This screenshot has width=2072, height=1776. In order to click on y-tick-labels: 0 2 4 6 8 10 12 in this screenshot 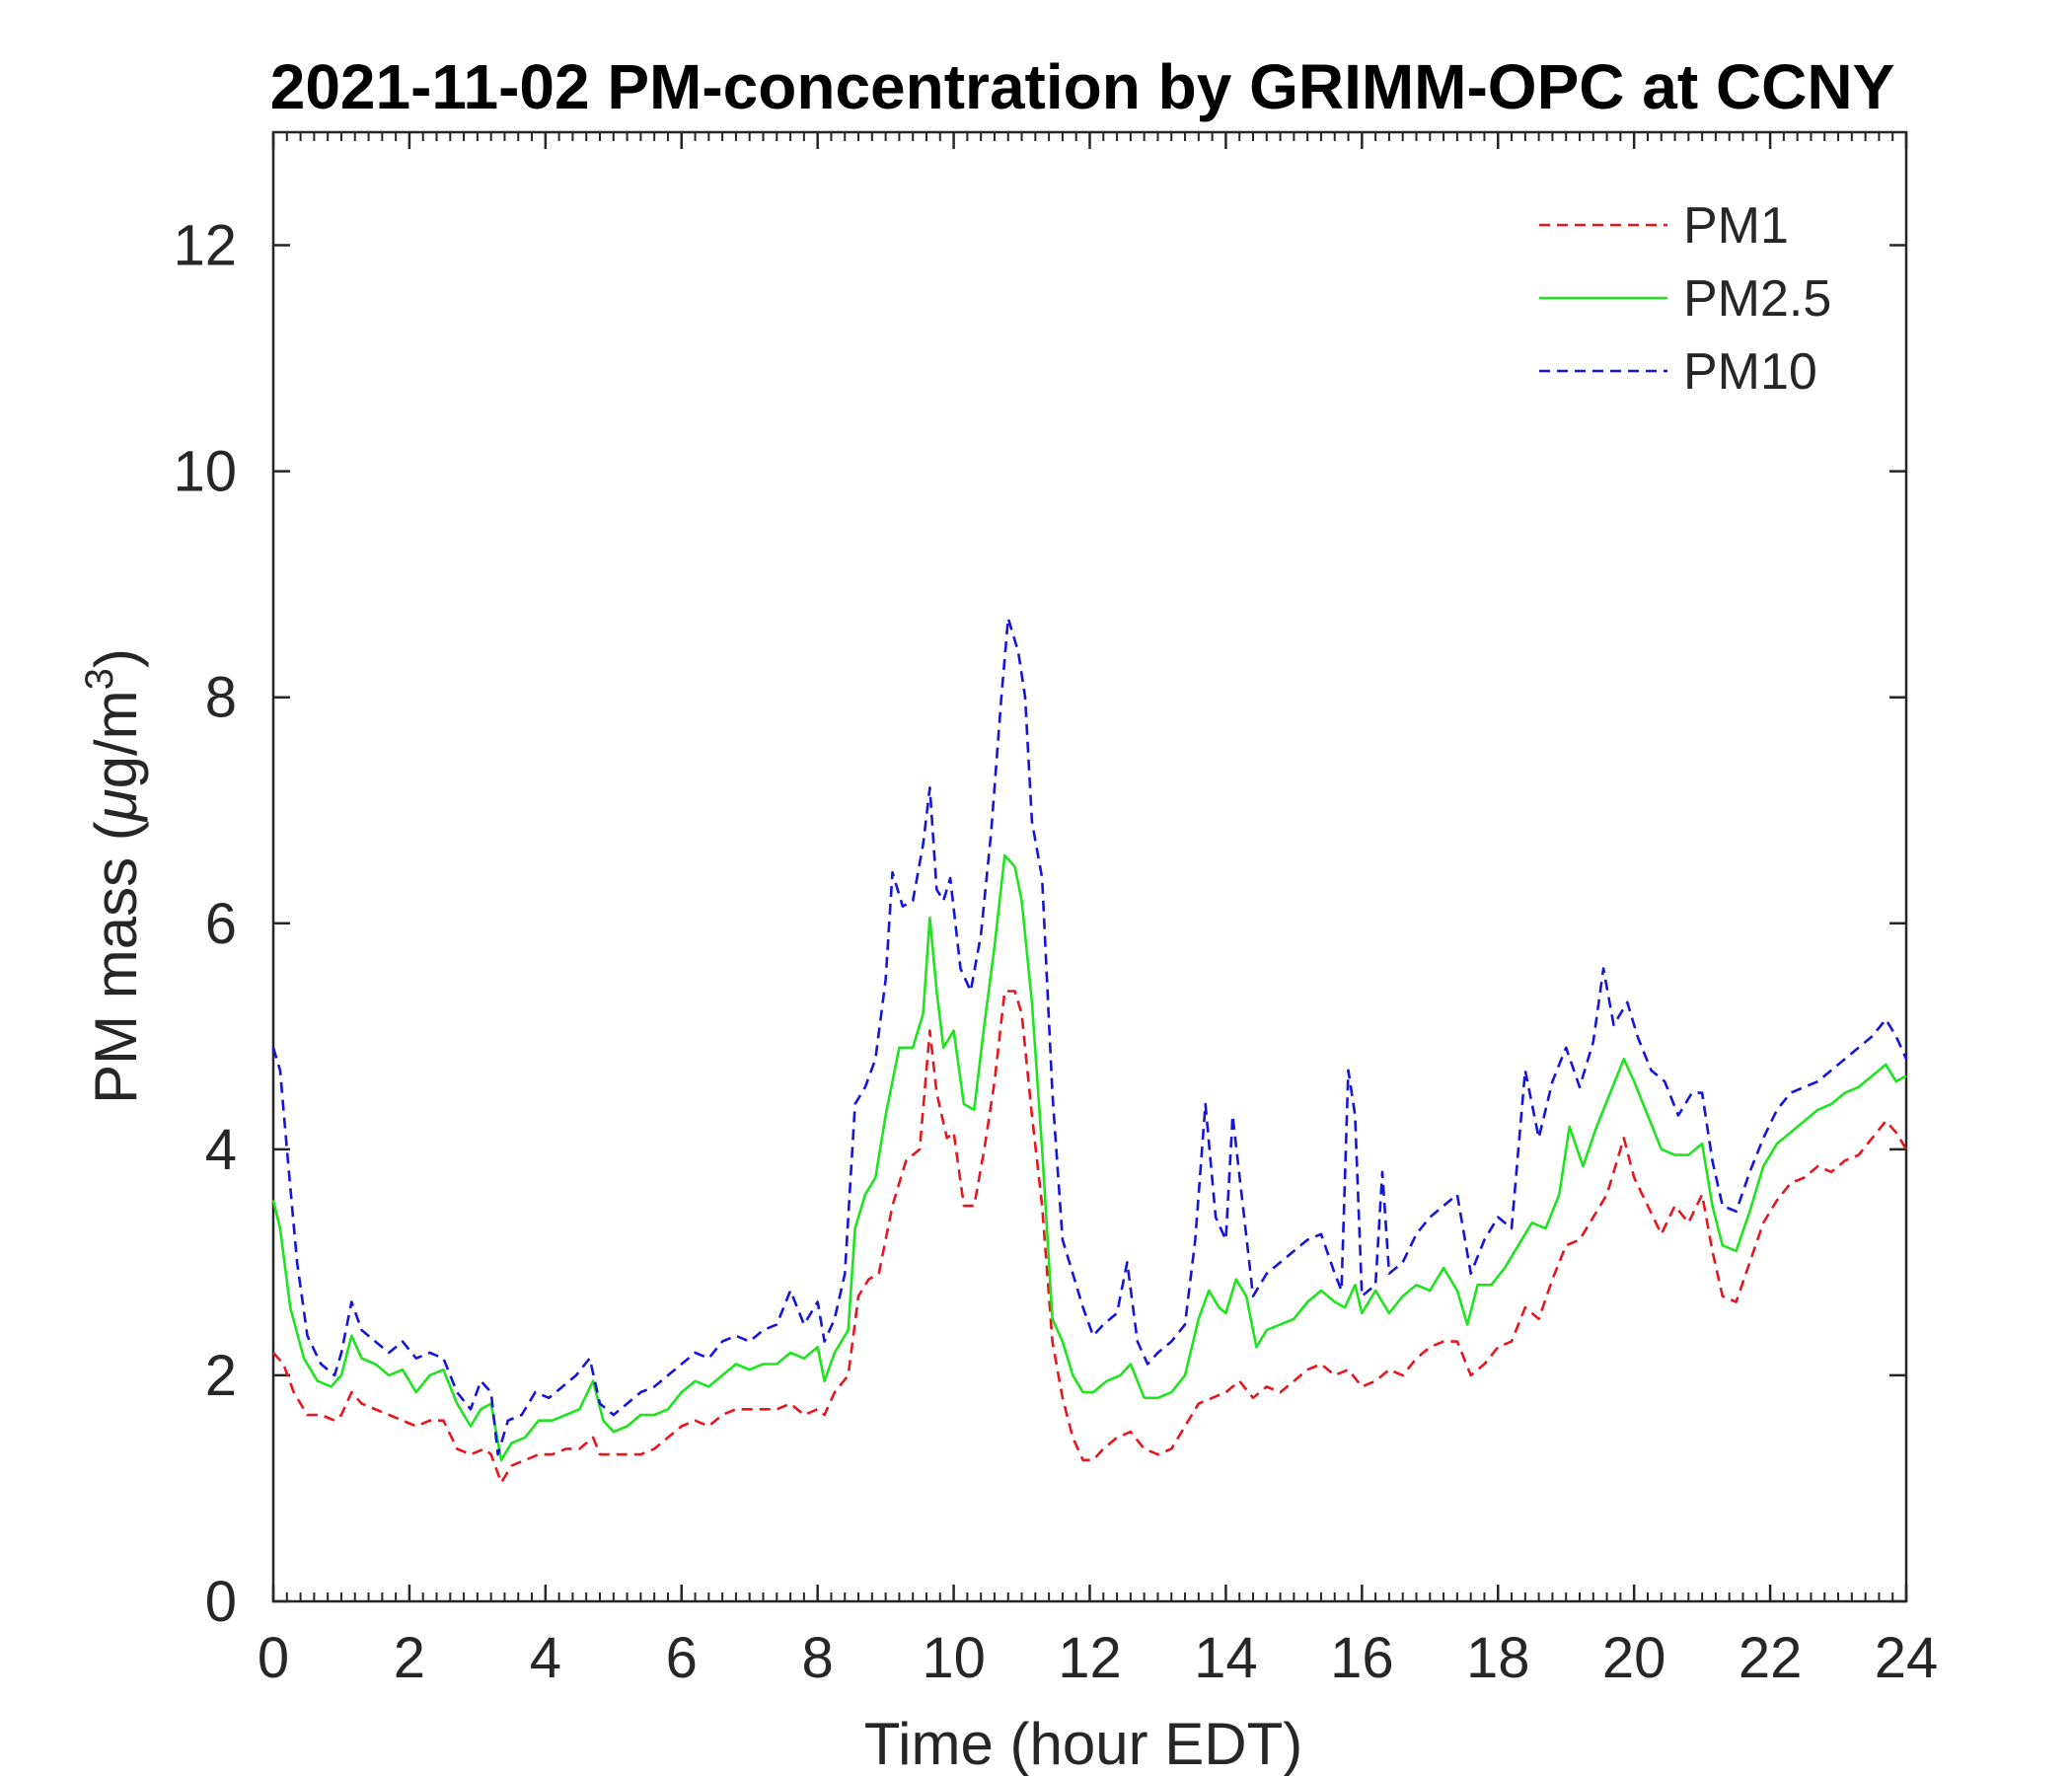, I will do `click(205, 924)`.